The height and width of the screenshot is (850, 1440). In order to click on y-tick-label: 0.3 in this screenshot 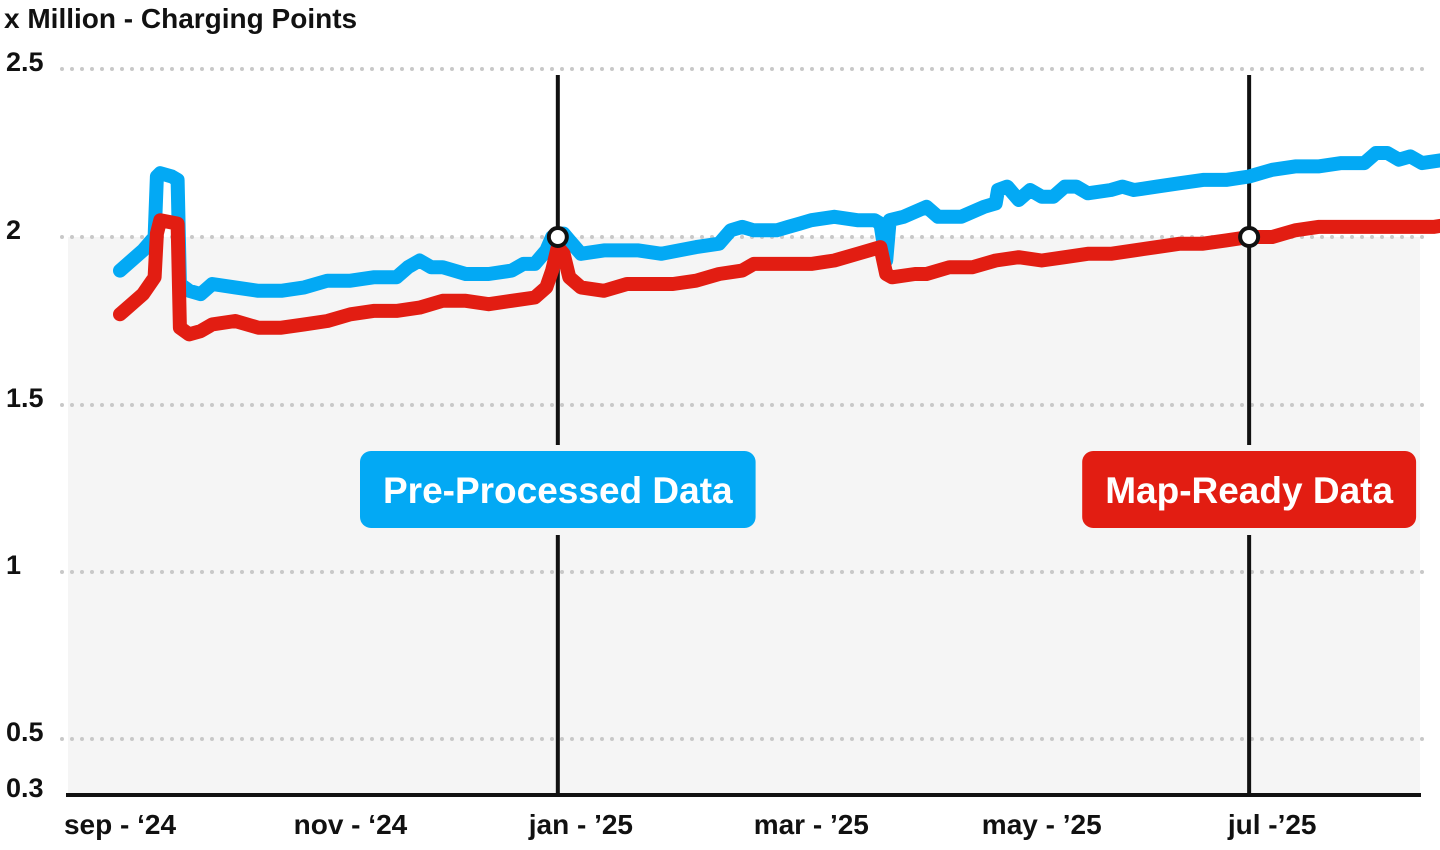, I will do `click(25, 788)`.